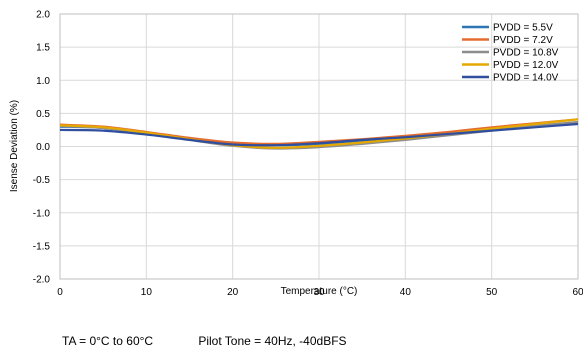  Describe the element at coordinates (42, 213) in the screenshot. I see `y-tick-label: -1.0` at that location.